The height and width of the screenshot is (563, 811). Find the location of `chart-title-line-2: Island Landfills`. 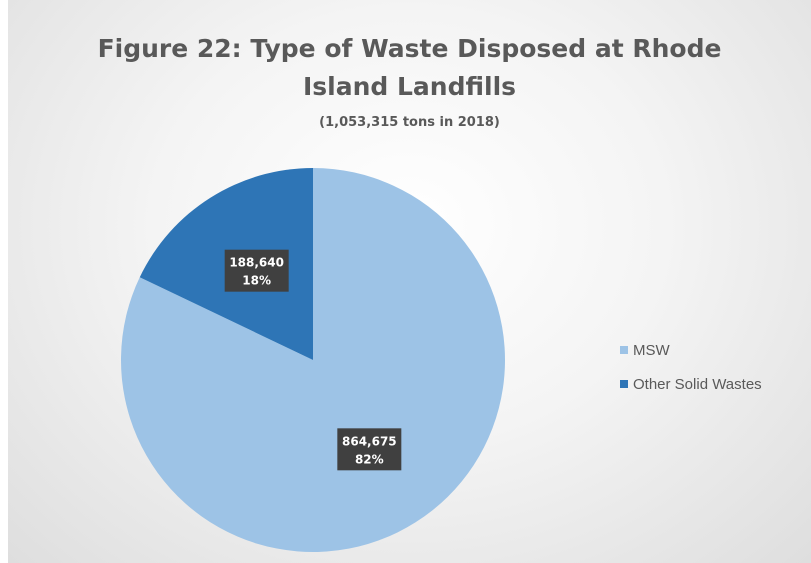

chart-title-line-2: Island Landfills is located at coordinates (409, 86).